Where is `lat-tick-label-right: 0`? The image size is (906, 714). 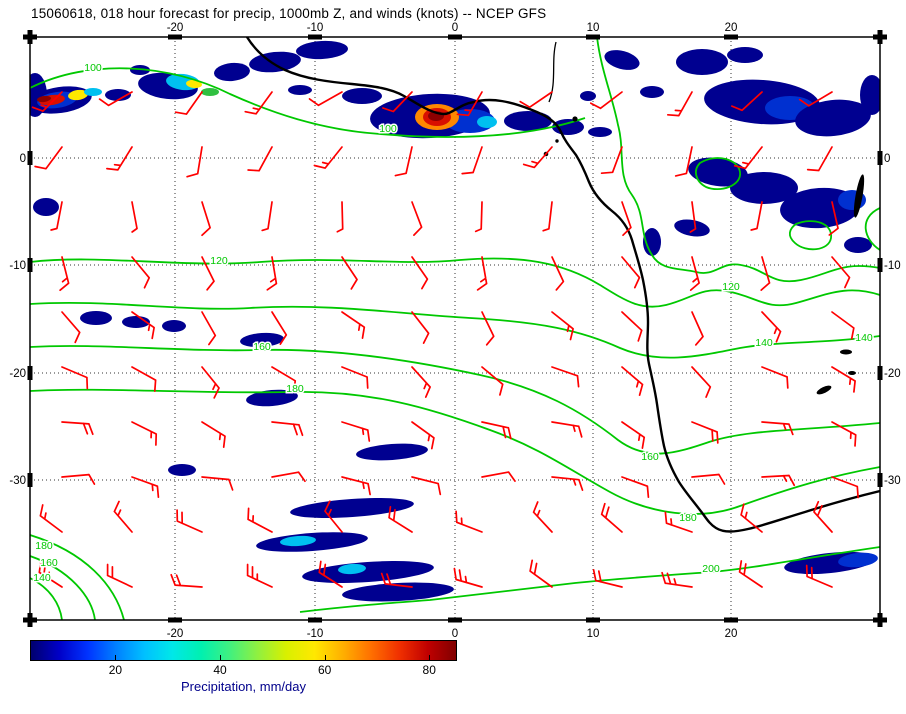 lat-tick-label-right: 0 is located at coordinates (887, 159).